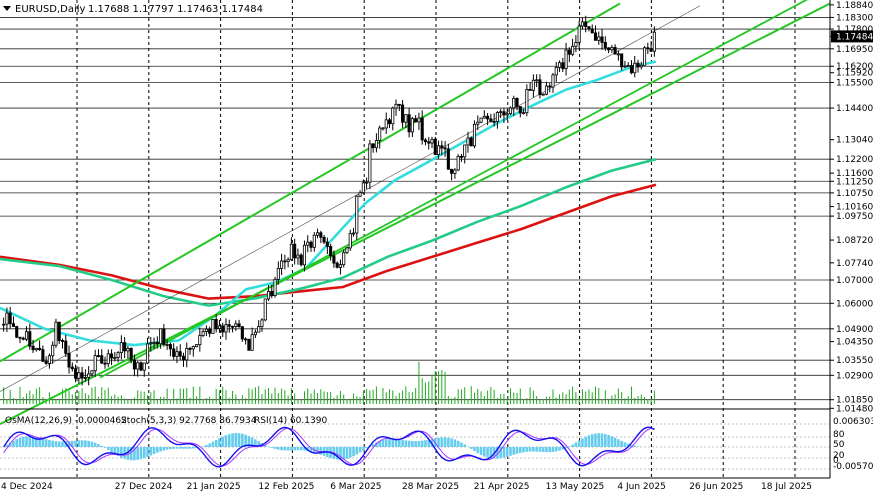 The width and height of the screenshot is (873, 499). I want to click on price-label: 1.18300, so click(854, 18).